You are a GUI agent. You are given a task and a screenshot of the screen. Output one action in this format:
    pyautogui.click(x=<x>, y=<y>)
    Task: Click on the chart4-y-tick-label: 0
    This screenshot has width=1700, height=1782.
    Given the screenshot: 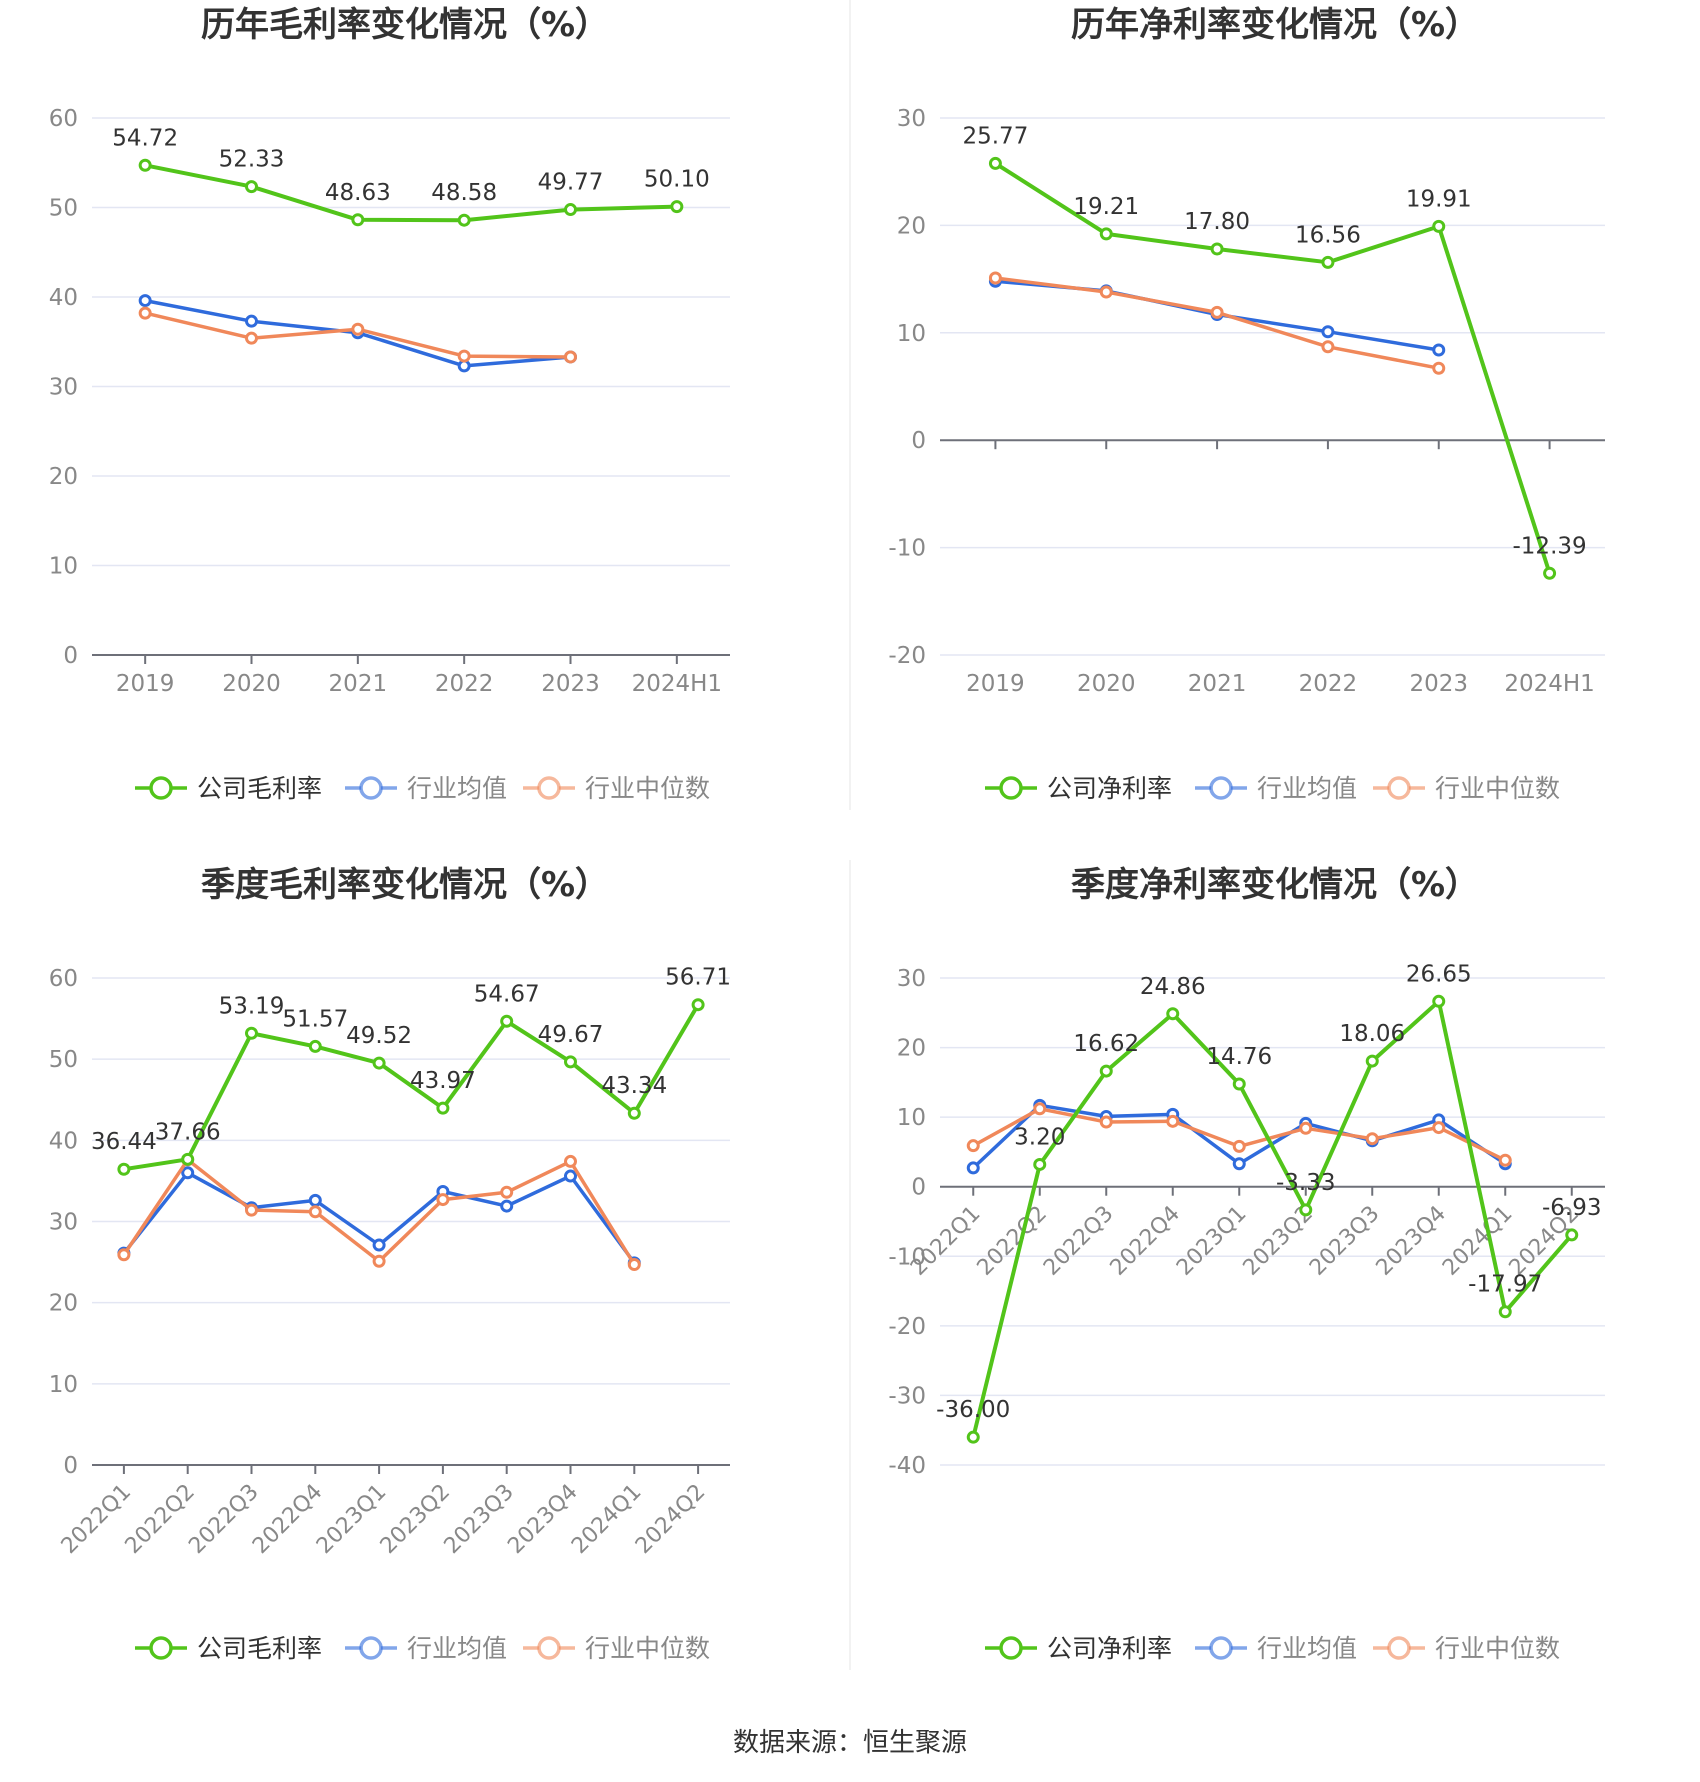 What is the action you would take?
    pyautogui.click(x=918, y=1188)
    